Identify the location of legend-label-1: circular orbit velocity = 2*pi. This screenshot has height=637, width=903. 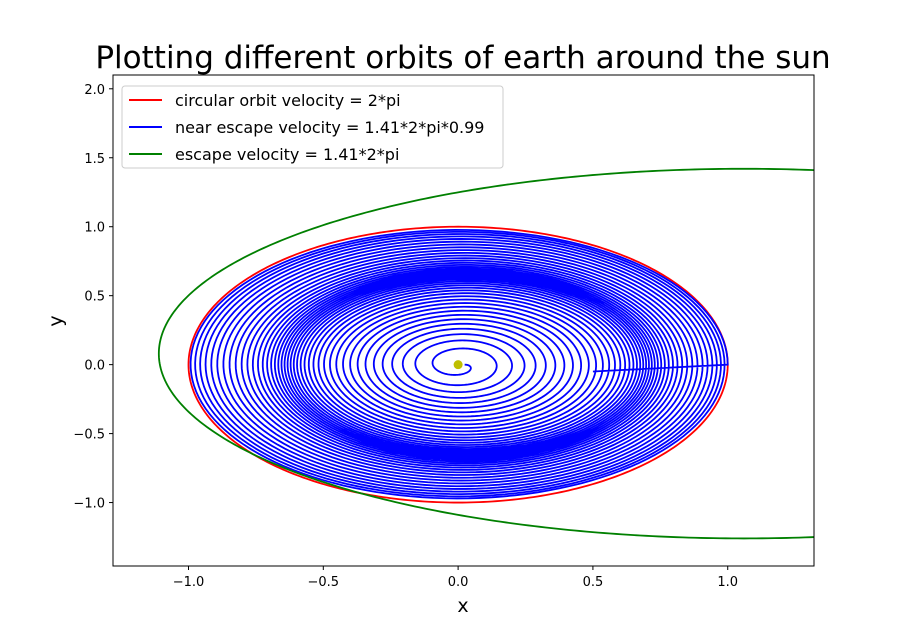
(288, 100).